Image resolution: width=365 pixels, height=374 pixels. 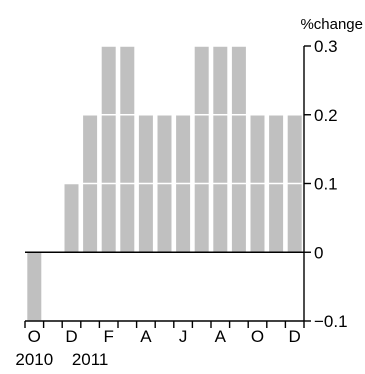 I want to click on y-axis-unit-label: %change, so click(x=331, y=24).